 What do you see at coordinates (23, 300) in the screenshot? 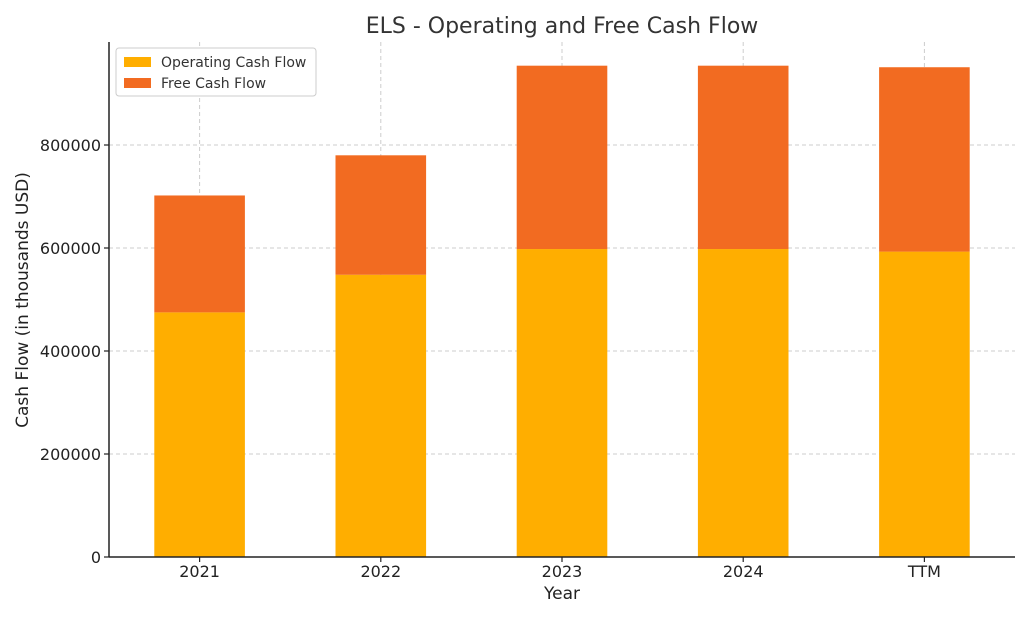
I see `y-axis-title: Cash Flow (in thousands USD)` at bounding box center [23, 300].